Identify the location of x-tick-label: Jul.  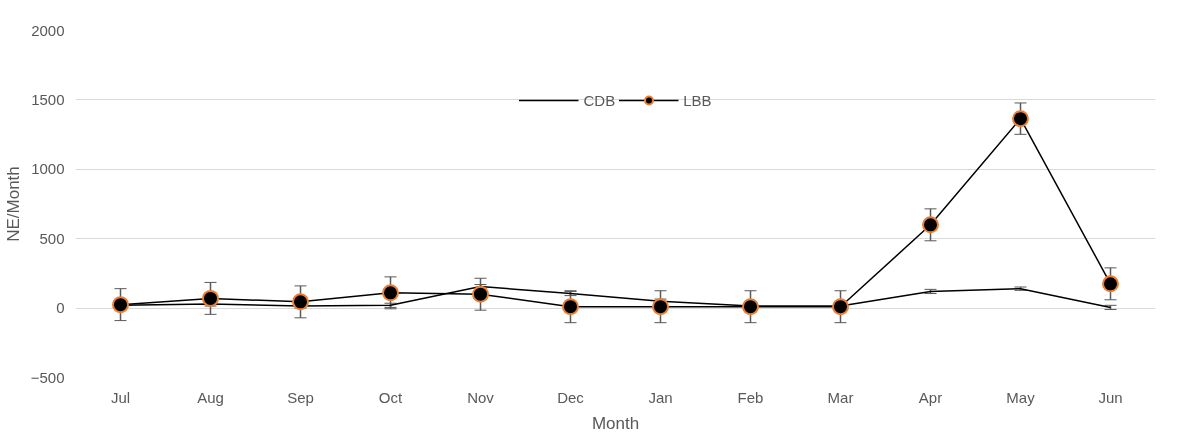
(120, 397).